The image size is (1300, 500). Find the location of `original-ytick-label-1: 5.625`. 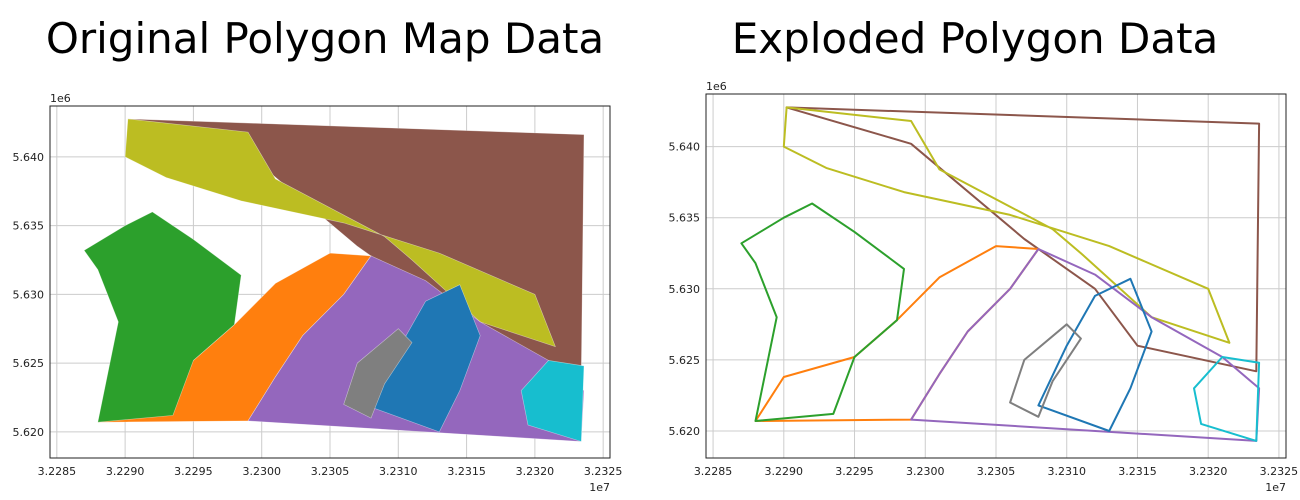

original-ytick-label-1: 5.625 is located at coordinates (29, 363).